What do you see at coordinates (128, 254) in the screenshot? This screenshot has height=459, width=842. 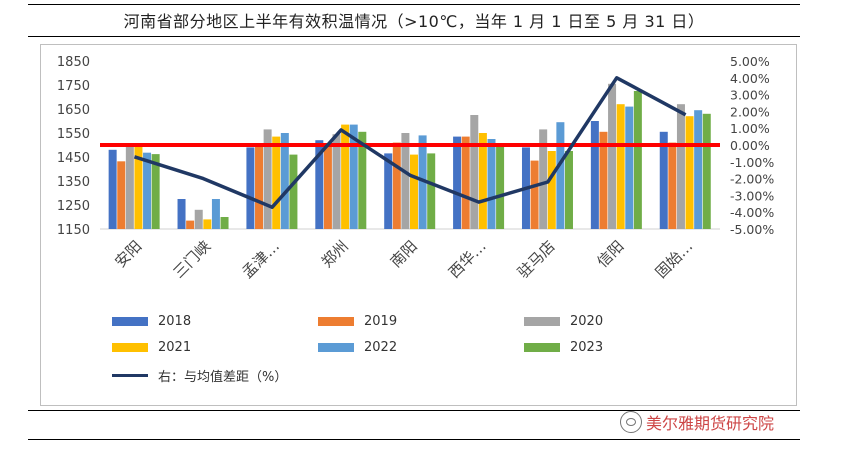 I see `x-tick-label: 安阳` at bounding box center [128, 254].